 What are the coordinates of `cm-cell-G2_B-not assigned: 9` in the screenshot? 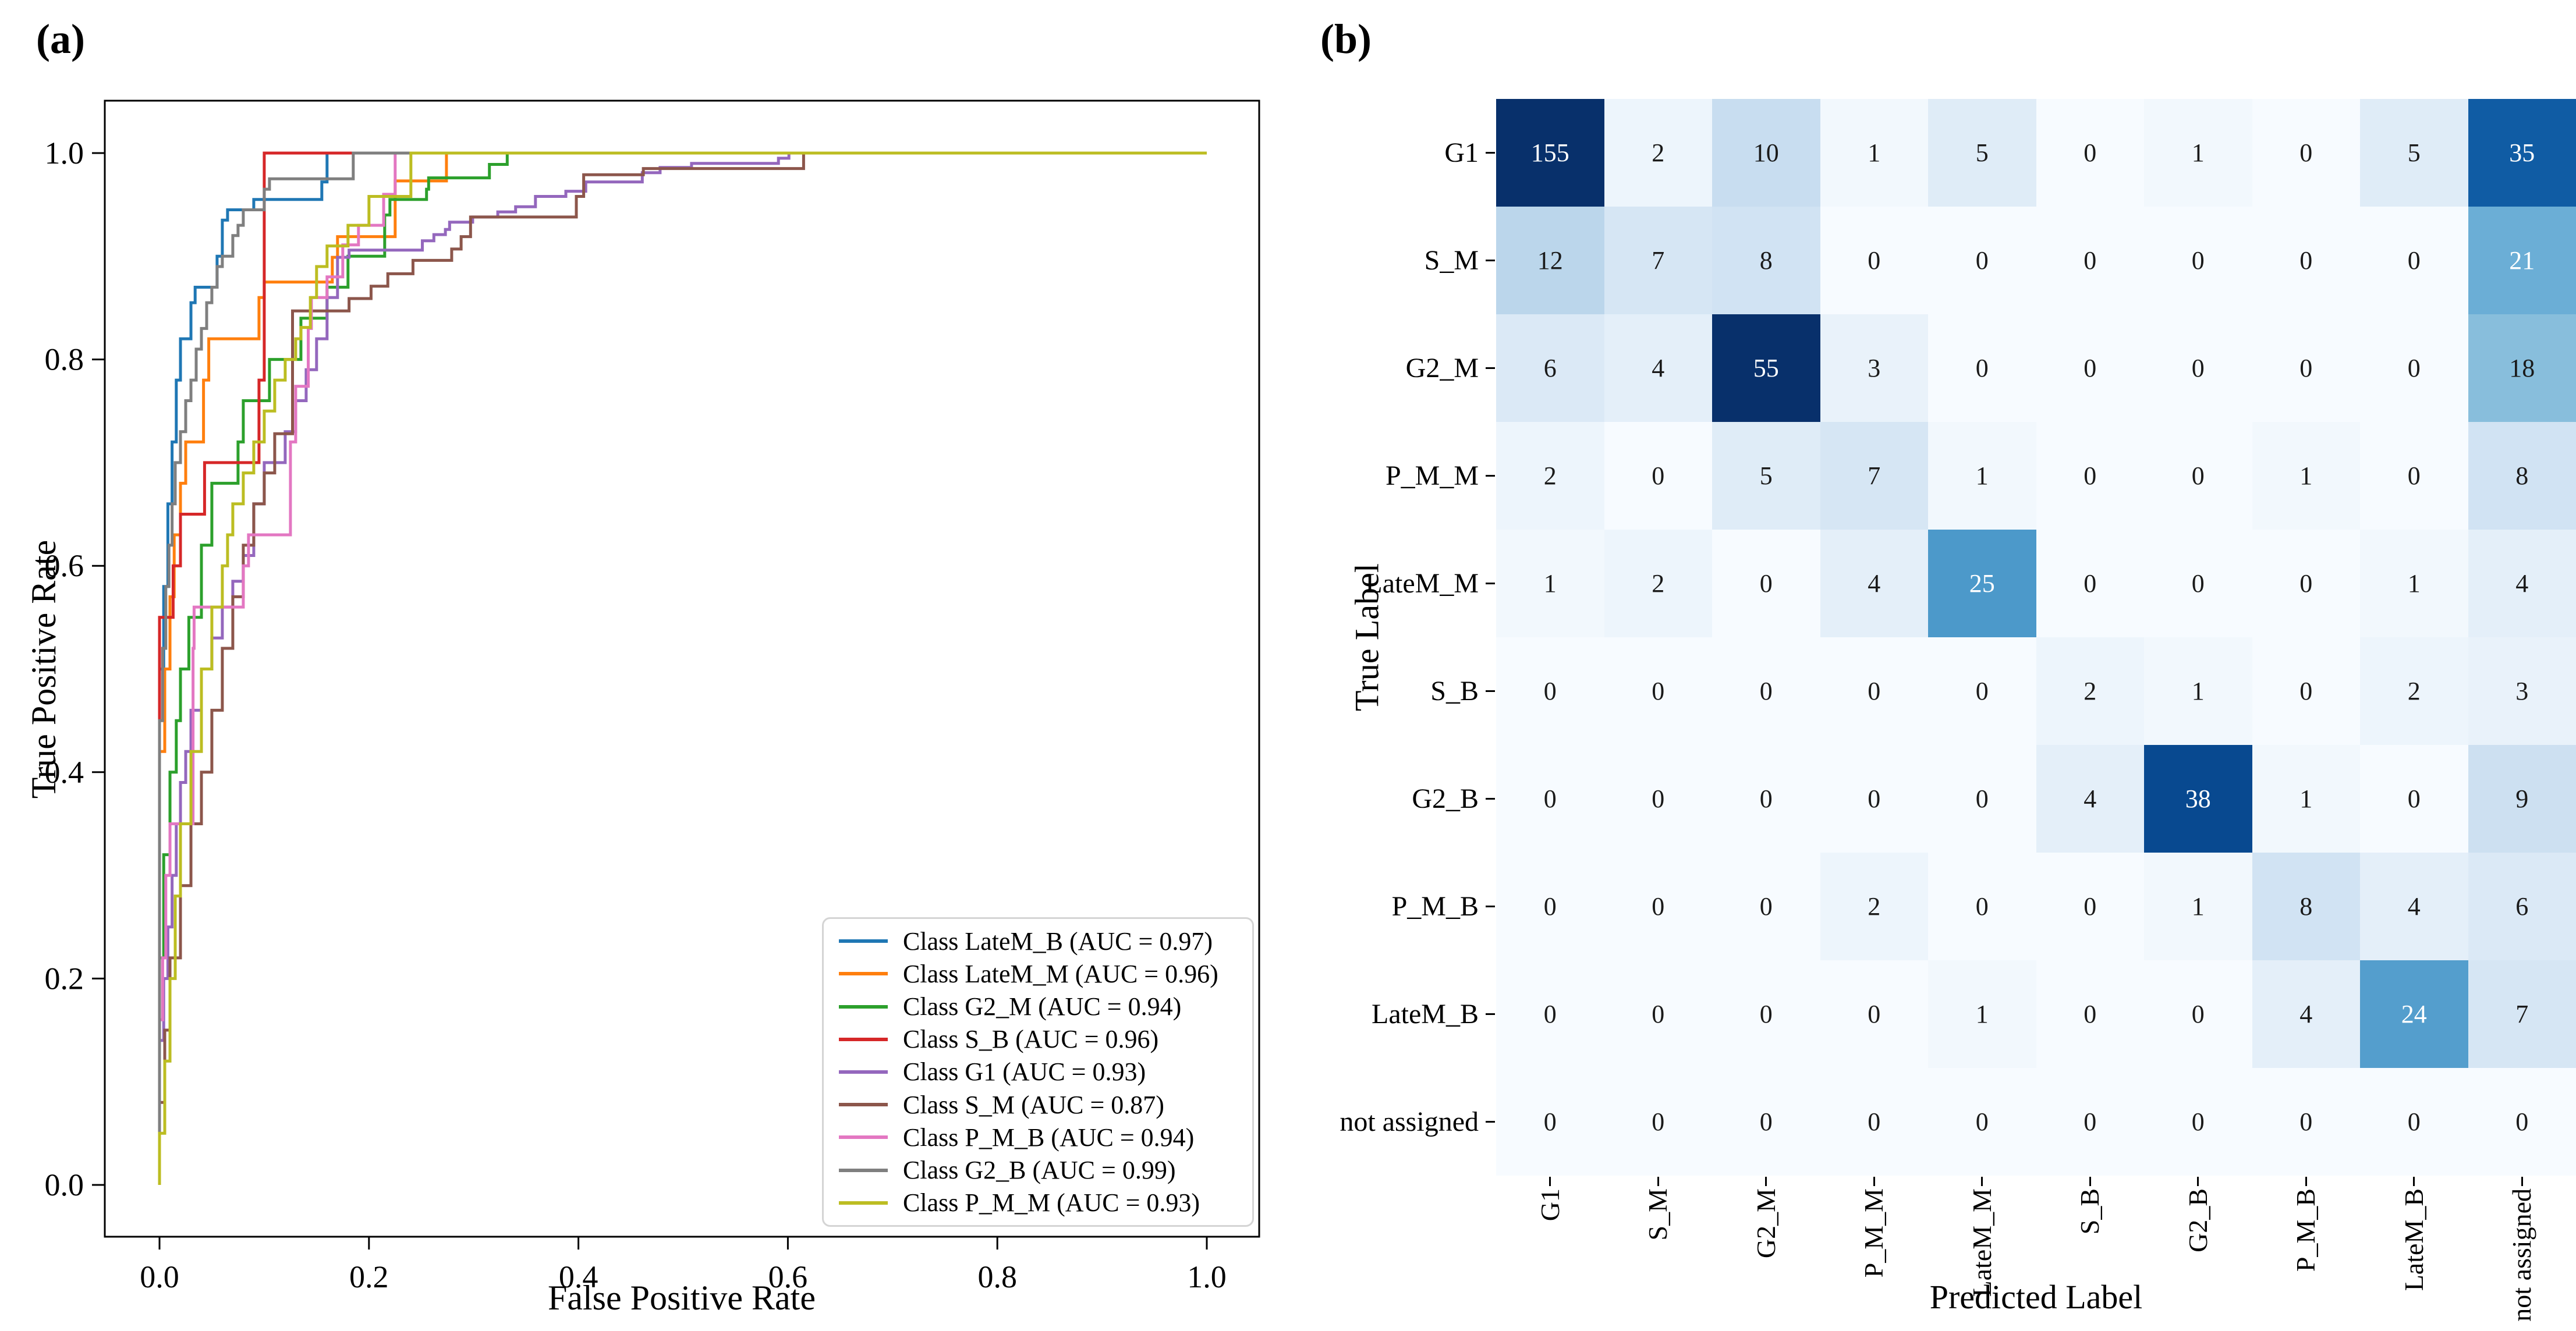 It's located at (2522, 799).